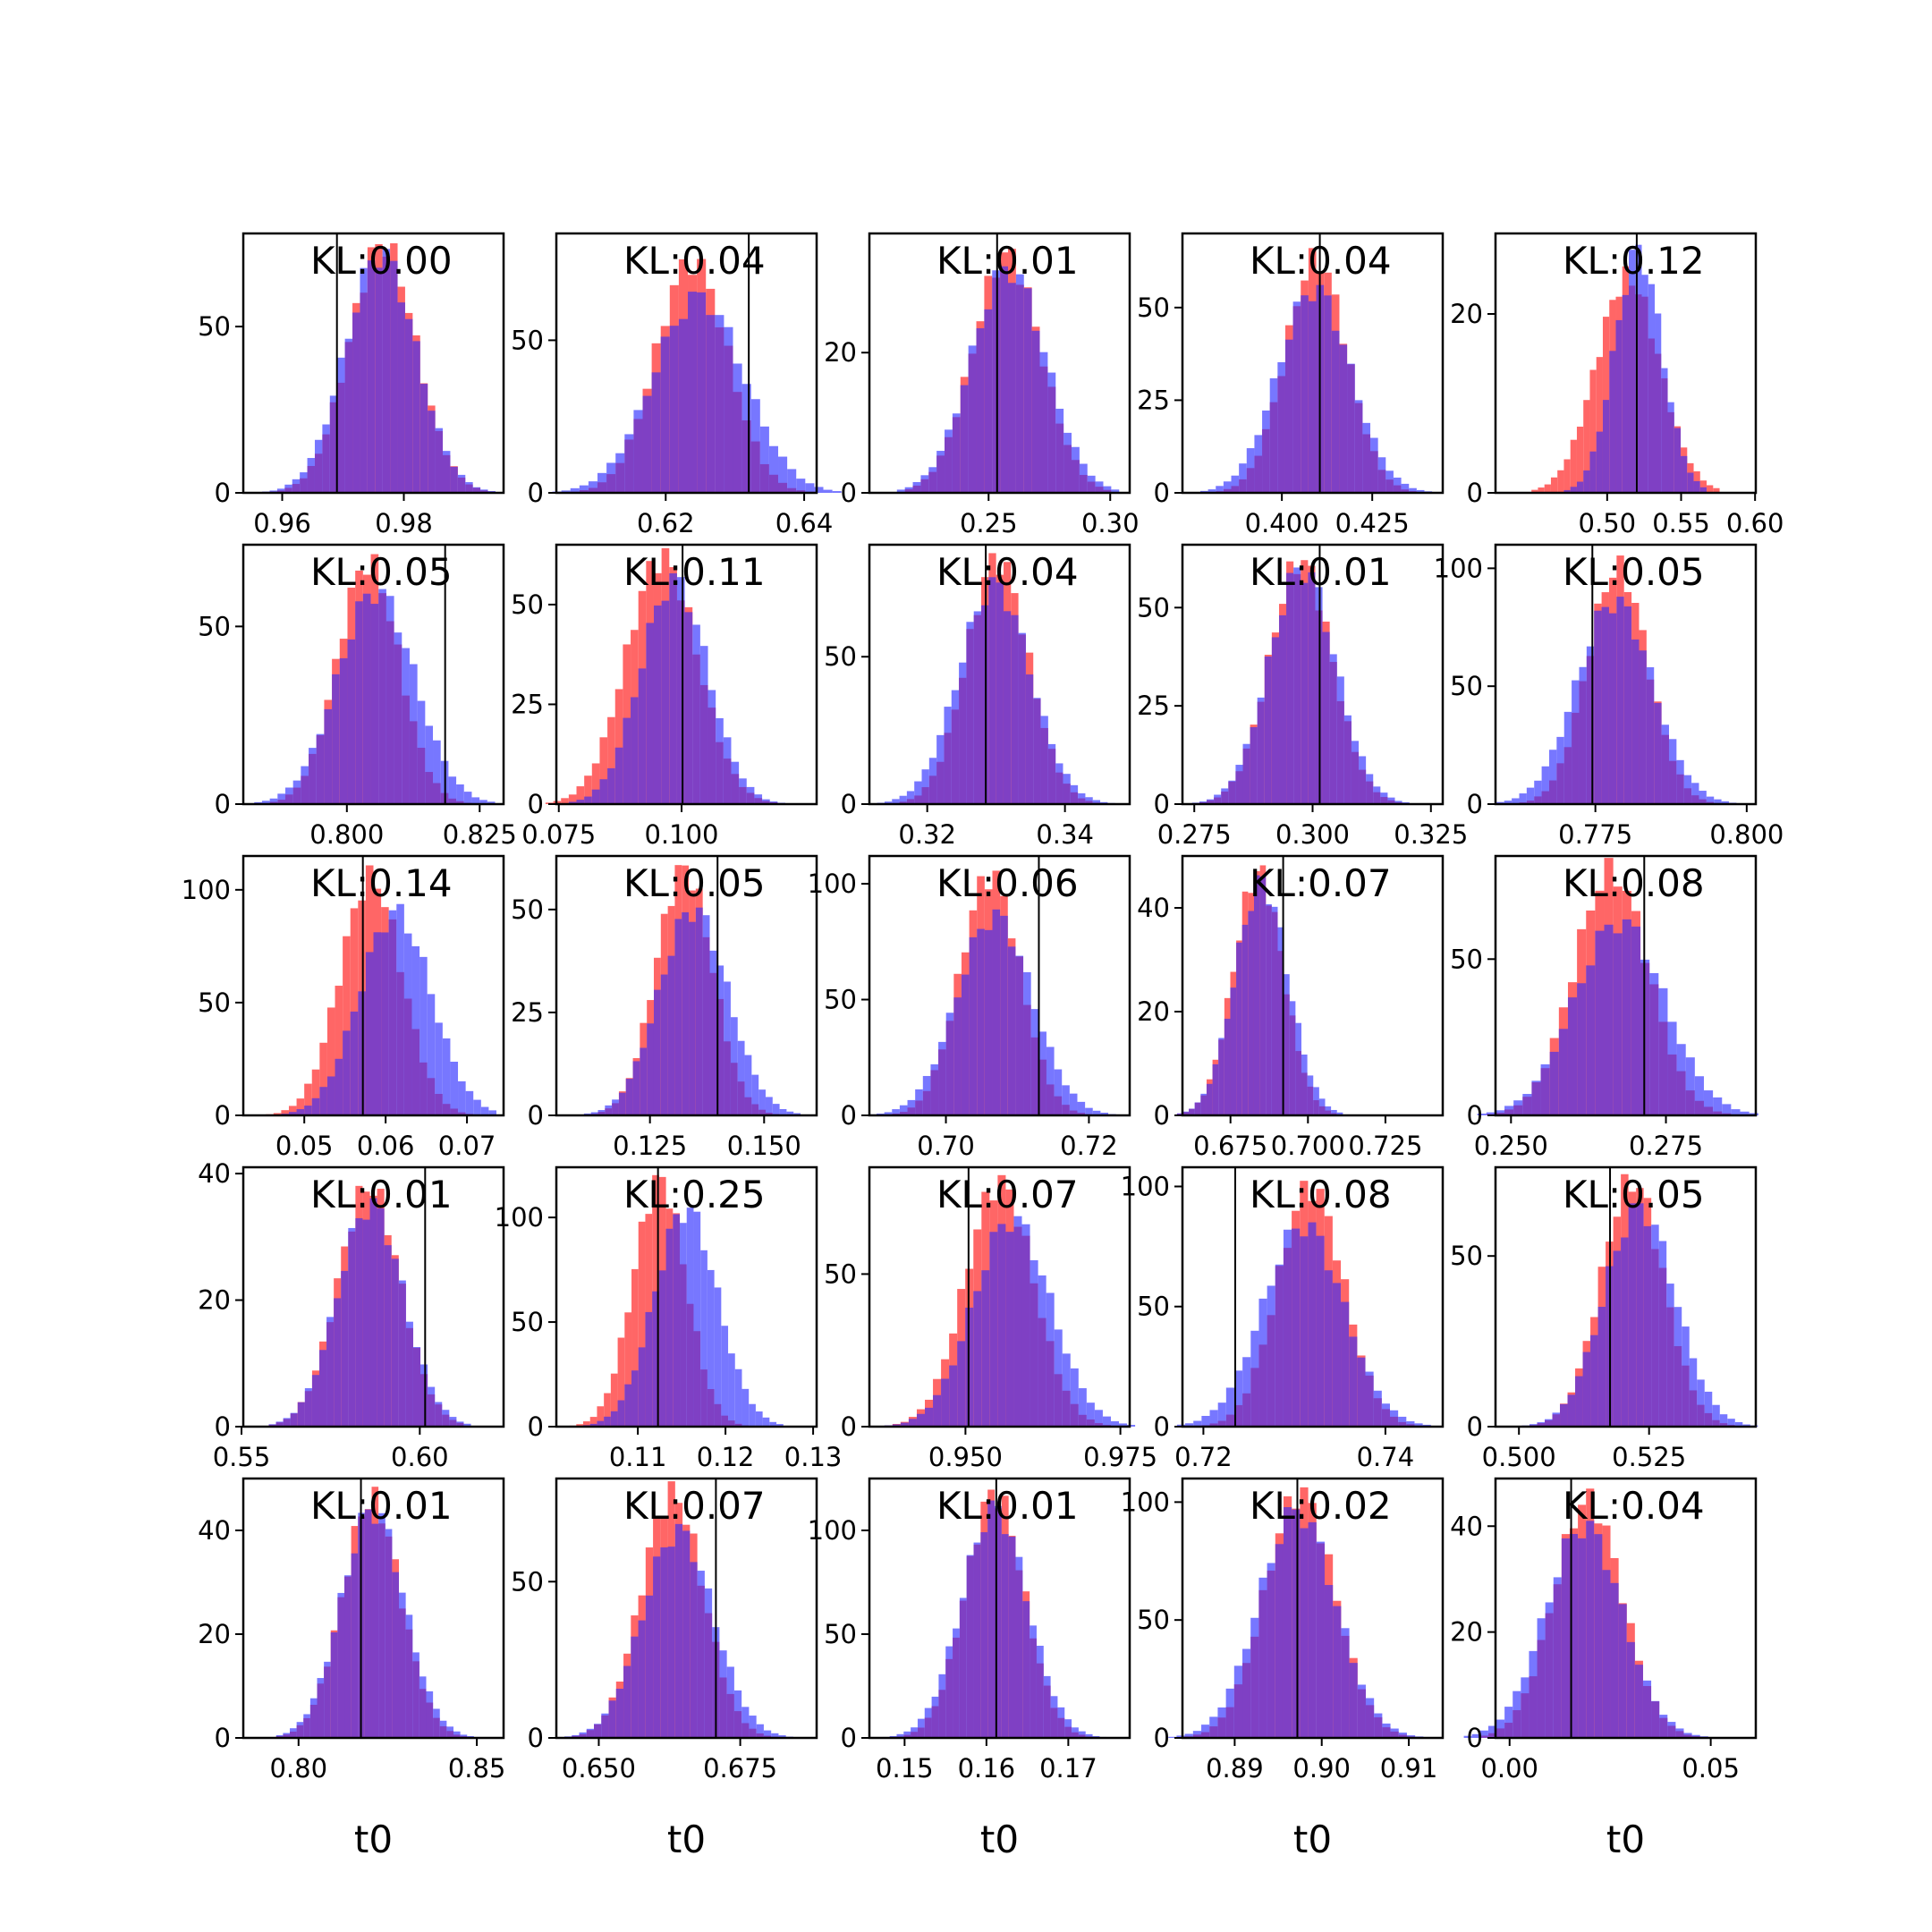 The height and width of the screenshot is (1932, 1932). What do you see at coordinates (1162, 804) in the screenshot?
I see `y-tick-label: 0` at bounding box center [1162, 804].